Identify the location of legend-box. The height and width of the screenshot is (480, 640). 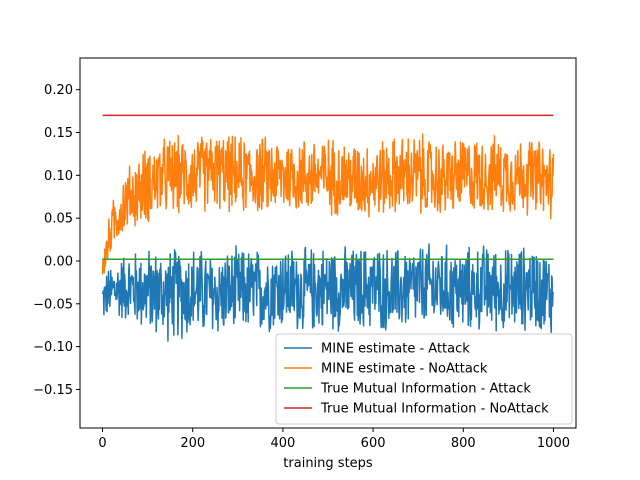
(424, 379).